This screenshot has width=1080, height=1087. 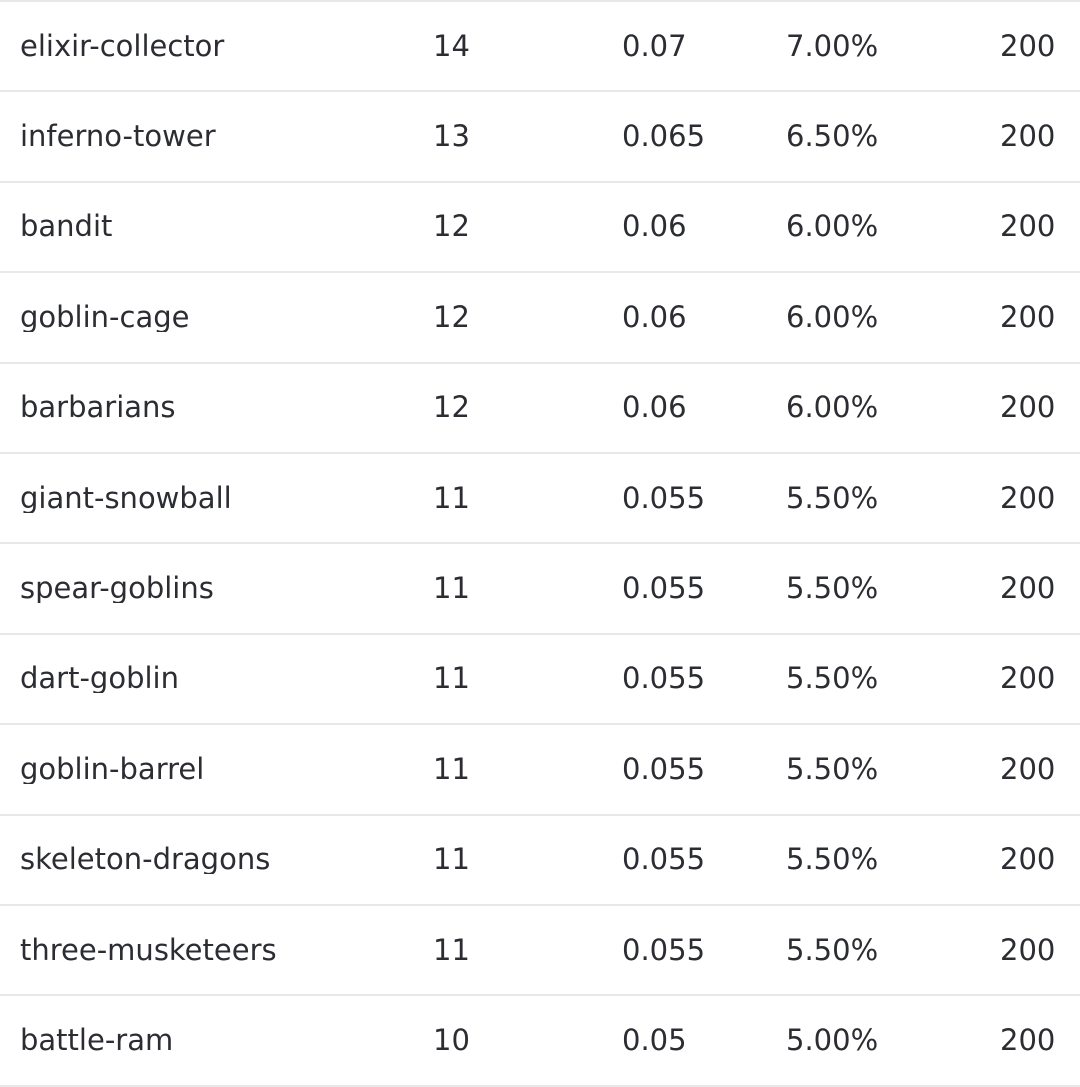 I want to click on cell-rate: 0.07, so click(x=654, y=46).